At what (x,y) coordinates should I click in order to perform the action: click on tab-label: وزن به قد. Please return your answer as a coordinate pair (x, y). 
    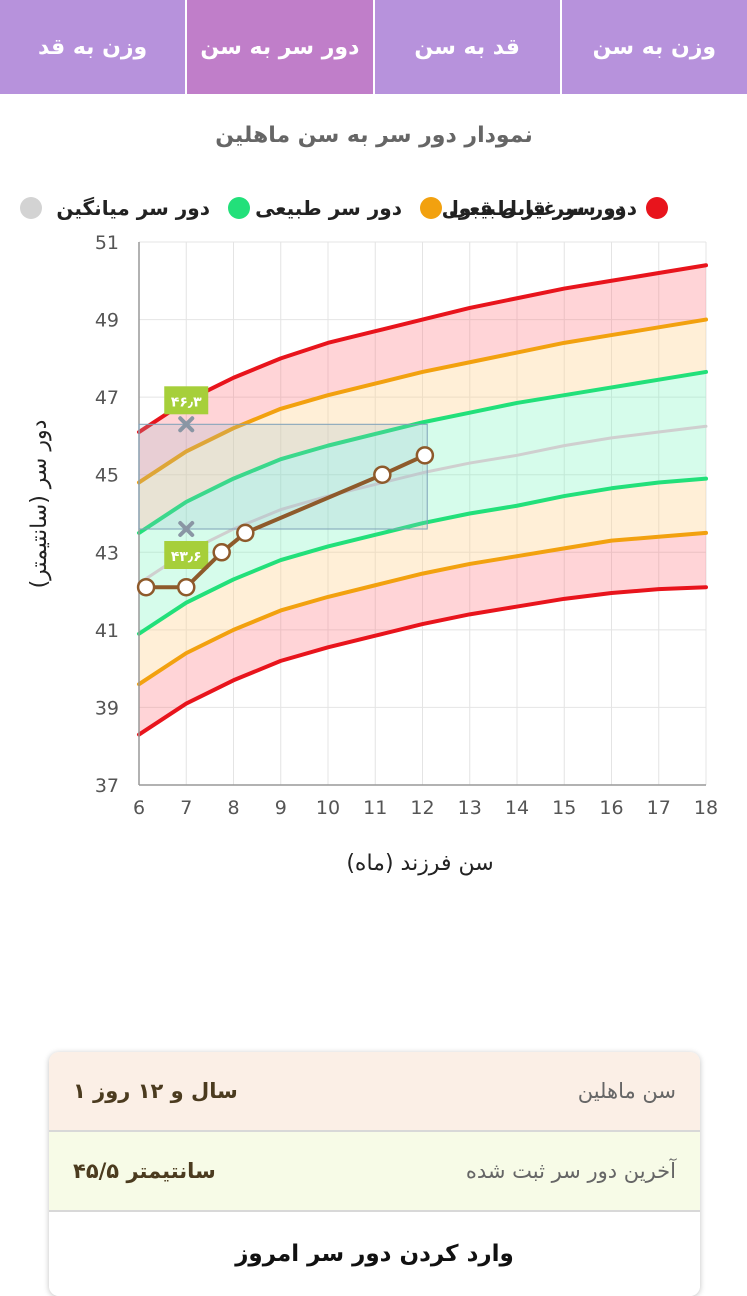
    Looking at the image, I should click on (93, 47).